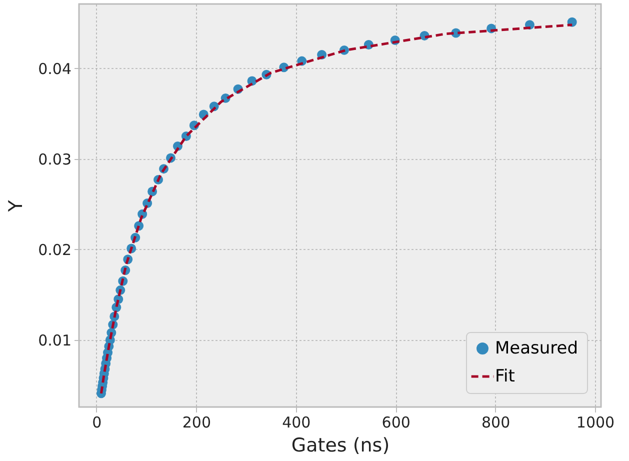 This screenshot has width=629, height=461. Describe the element at coordinates (396, 423) in the screenshot. I see `x-tick-label: 600` at that location.